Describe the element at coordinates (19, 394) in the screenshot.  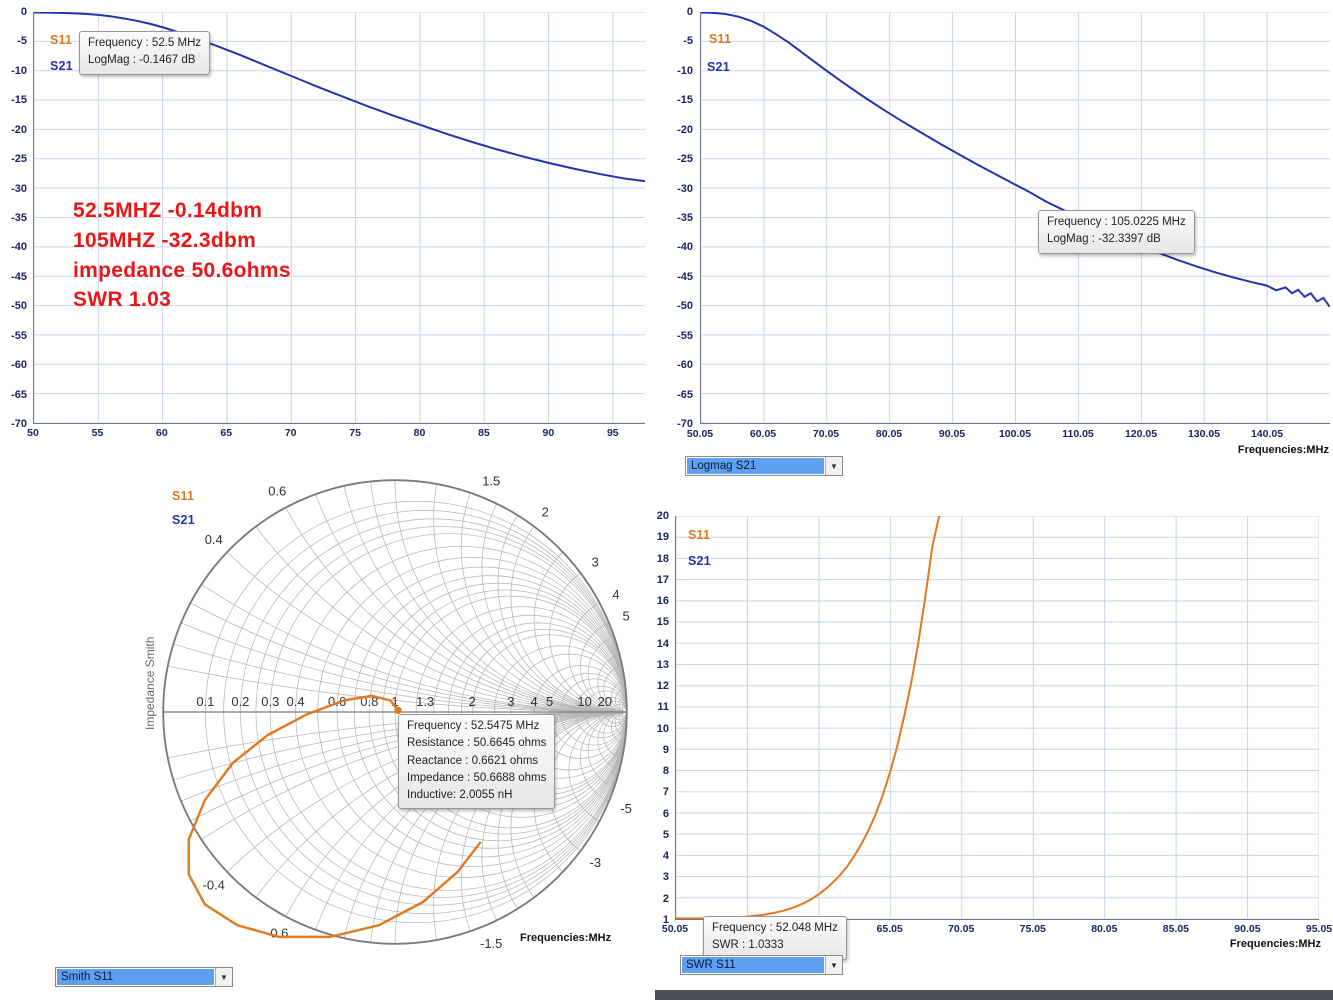
I see `tick-label: -65` at that location.